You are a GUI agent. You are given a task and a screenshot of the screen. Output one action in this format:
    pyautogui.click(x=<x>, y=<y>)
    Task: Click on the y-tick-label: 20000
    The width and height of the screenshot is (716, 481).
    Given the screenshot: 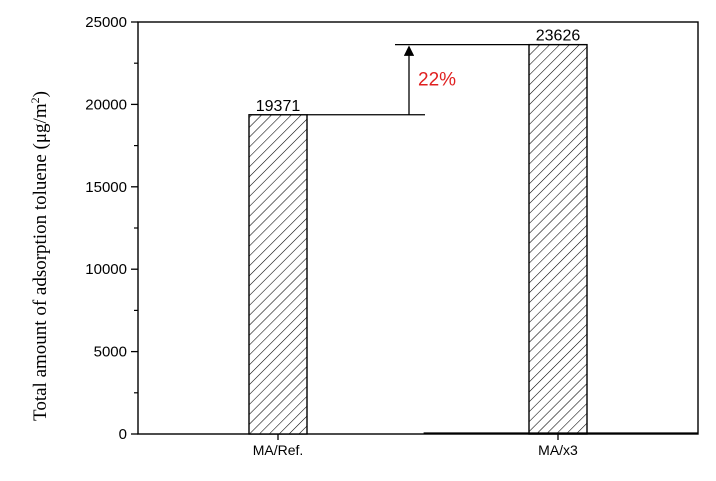 What is the action you would take?
    pyautogui.click(x=106, y=104)
    